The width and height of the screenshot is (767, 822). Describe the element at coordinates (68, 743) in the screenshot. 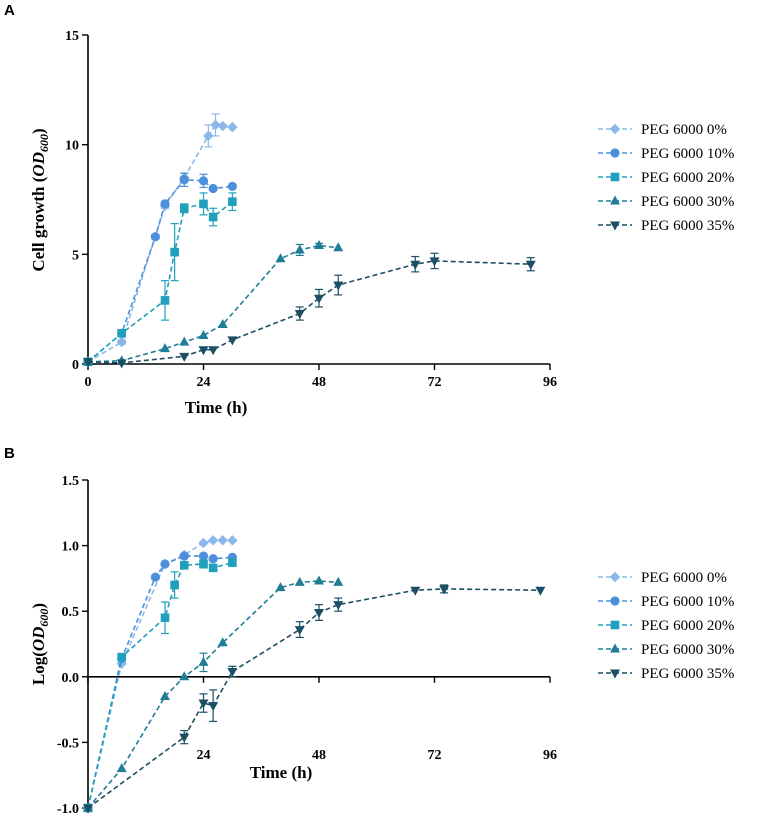

I see `panel-b-y-tick-label: -0.5` at that location.